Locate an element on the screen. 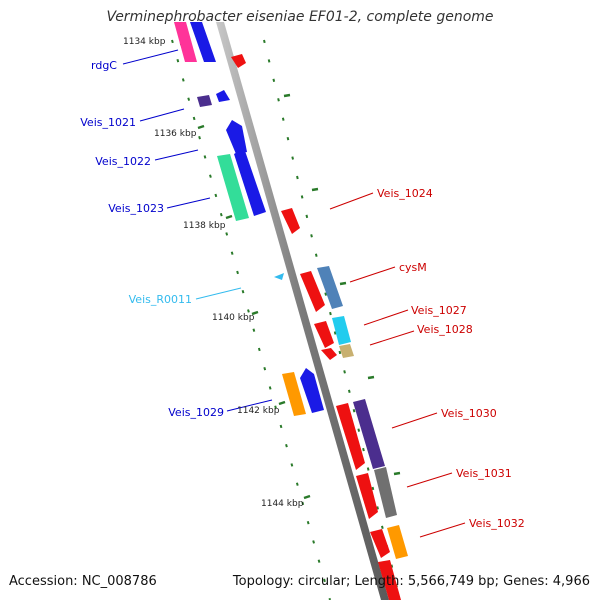 The width and height of the screenshot is (600, 600). Veis_1032-leader is located at coordinates (442, 530).